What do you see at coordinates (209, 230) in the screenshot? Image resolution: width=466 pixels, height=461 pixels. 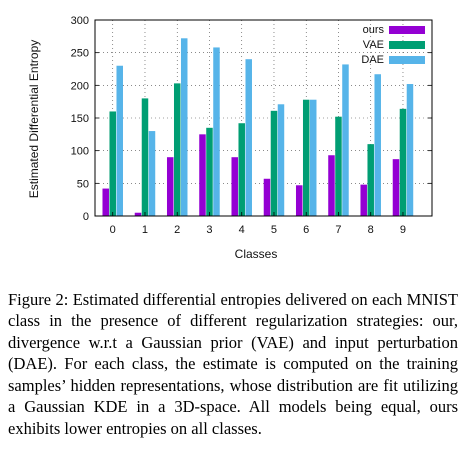 I see `x-tick-label: 3` at bounding box center [209, 230].